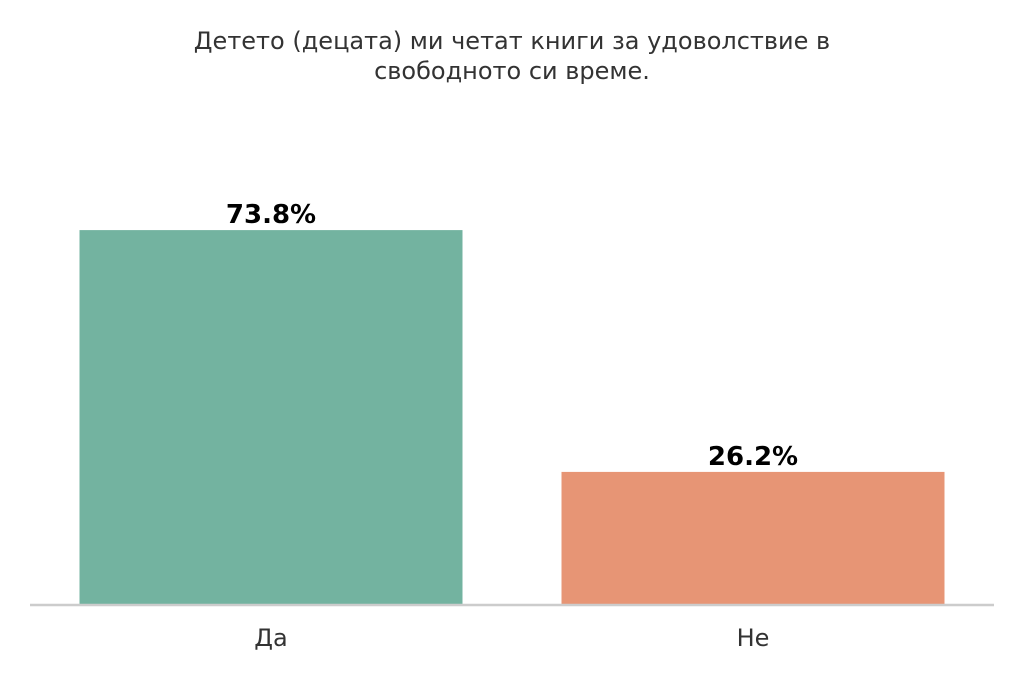  What do you see at coordinates (753, 638) in the screenshot?
I see `x-tick-label-2: Не` at bounding box center [753, 638].